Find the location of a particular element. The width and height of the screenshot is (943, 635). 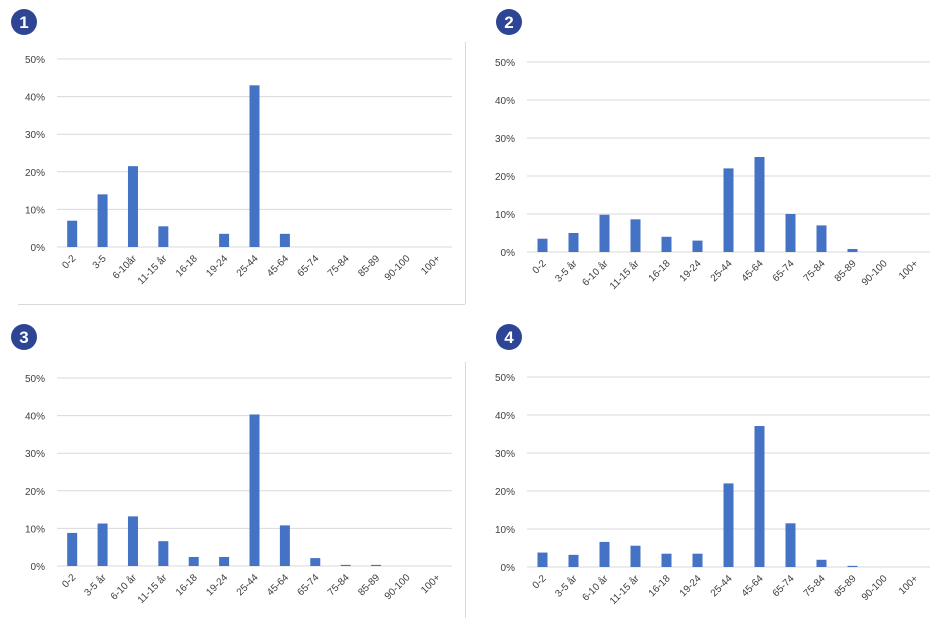

x-tick-label: 6-10 år is located at coordinates (595, 272).